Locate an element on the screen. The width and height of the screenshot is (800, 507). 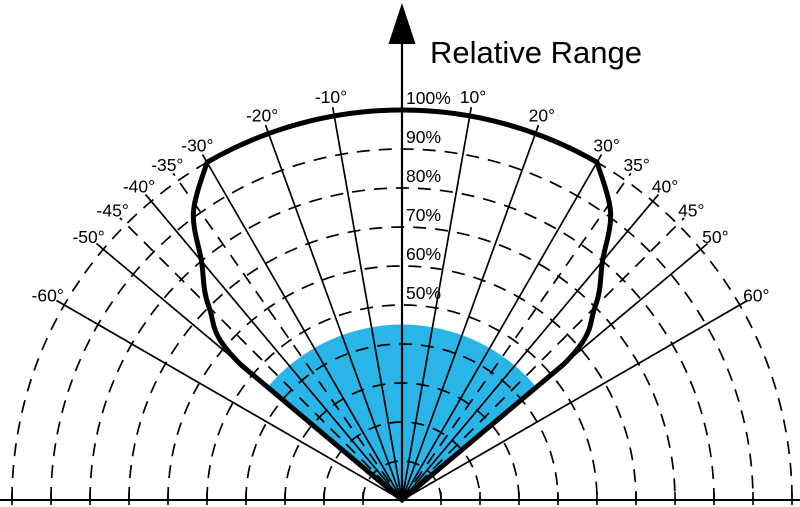
angle-label--30: -30° is located at coordinates (197, 146).